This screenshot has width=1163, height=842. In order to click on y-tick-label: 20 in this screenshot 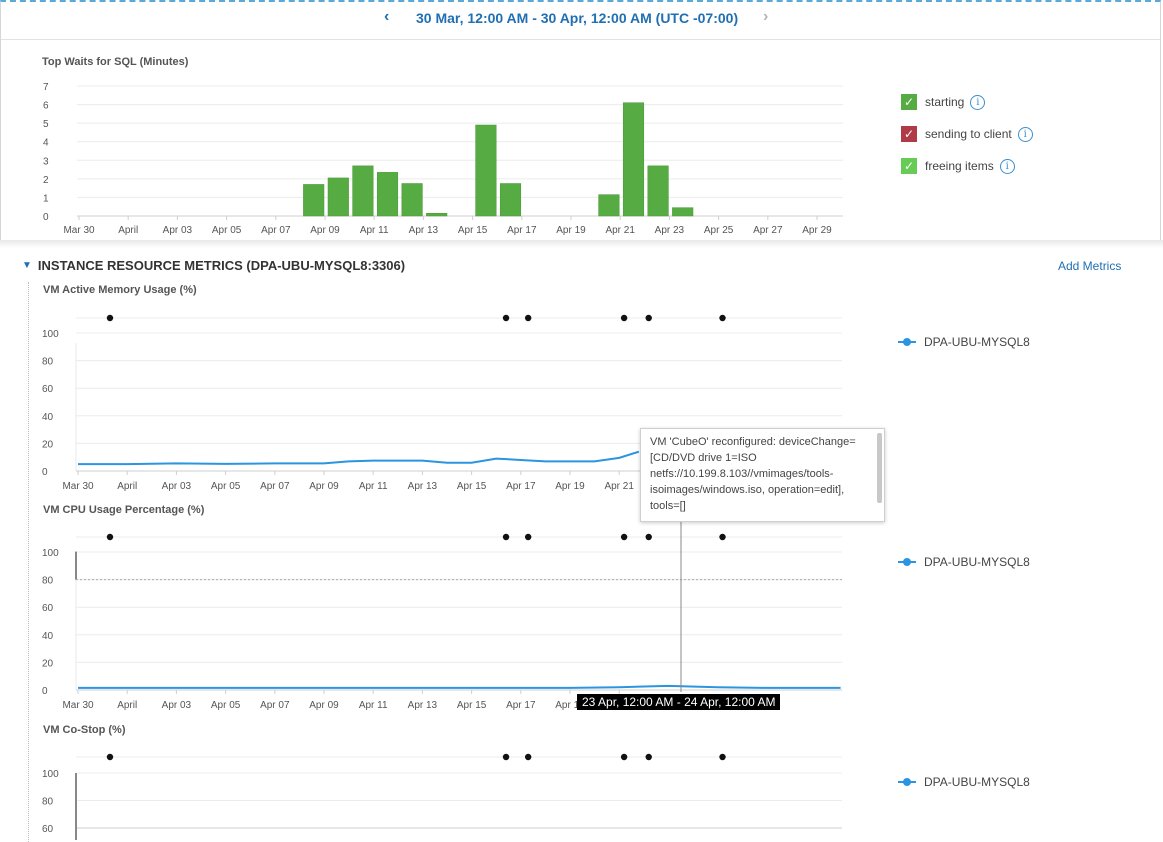, I will do `click(48, 444)`.